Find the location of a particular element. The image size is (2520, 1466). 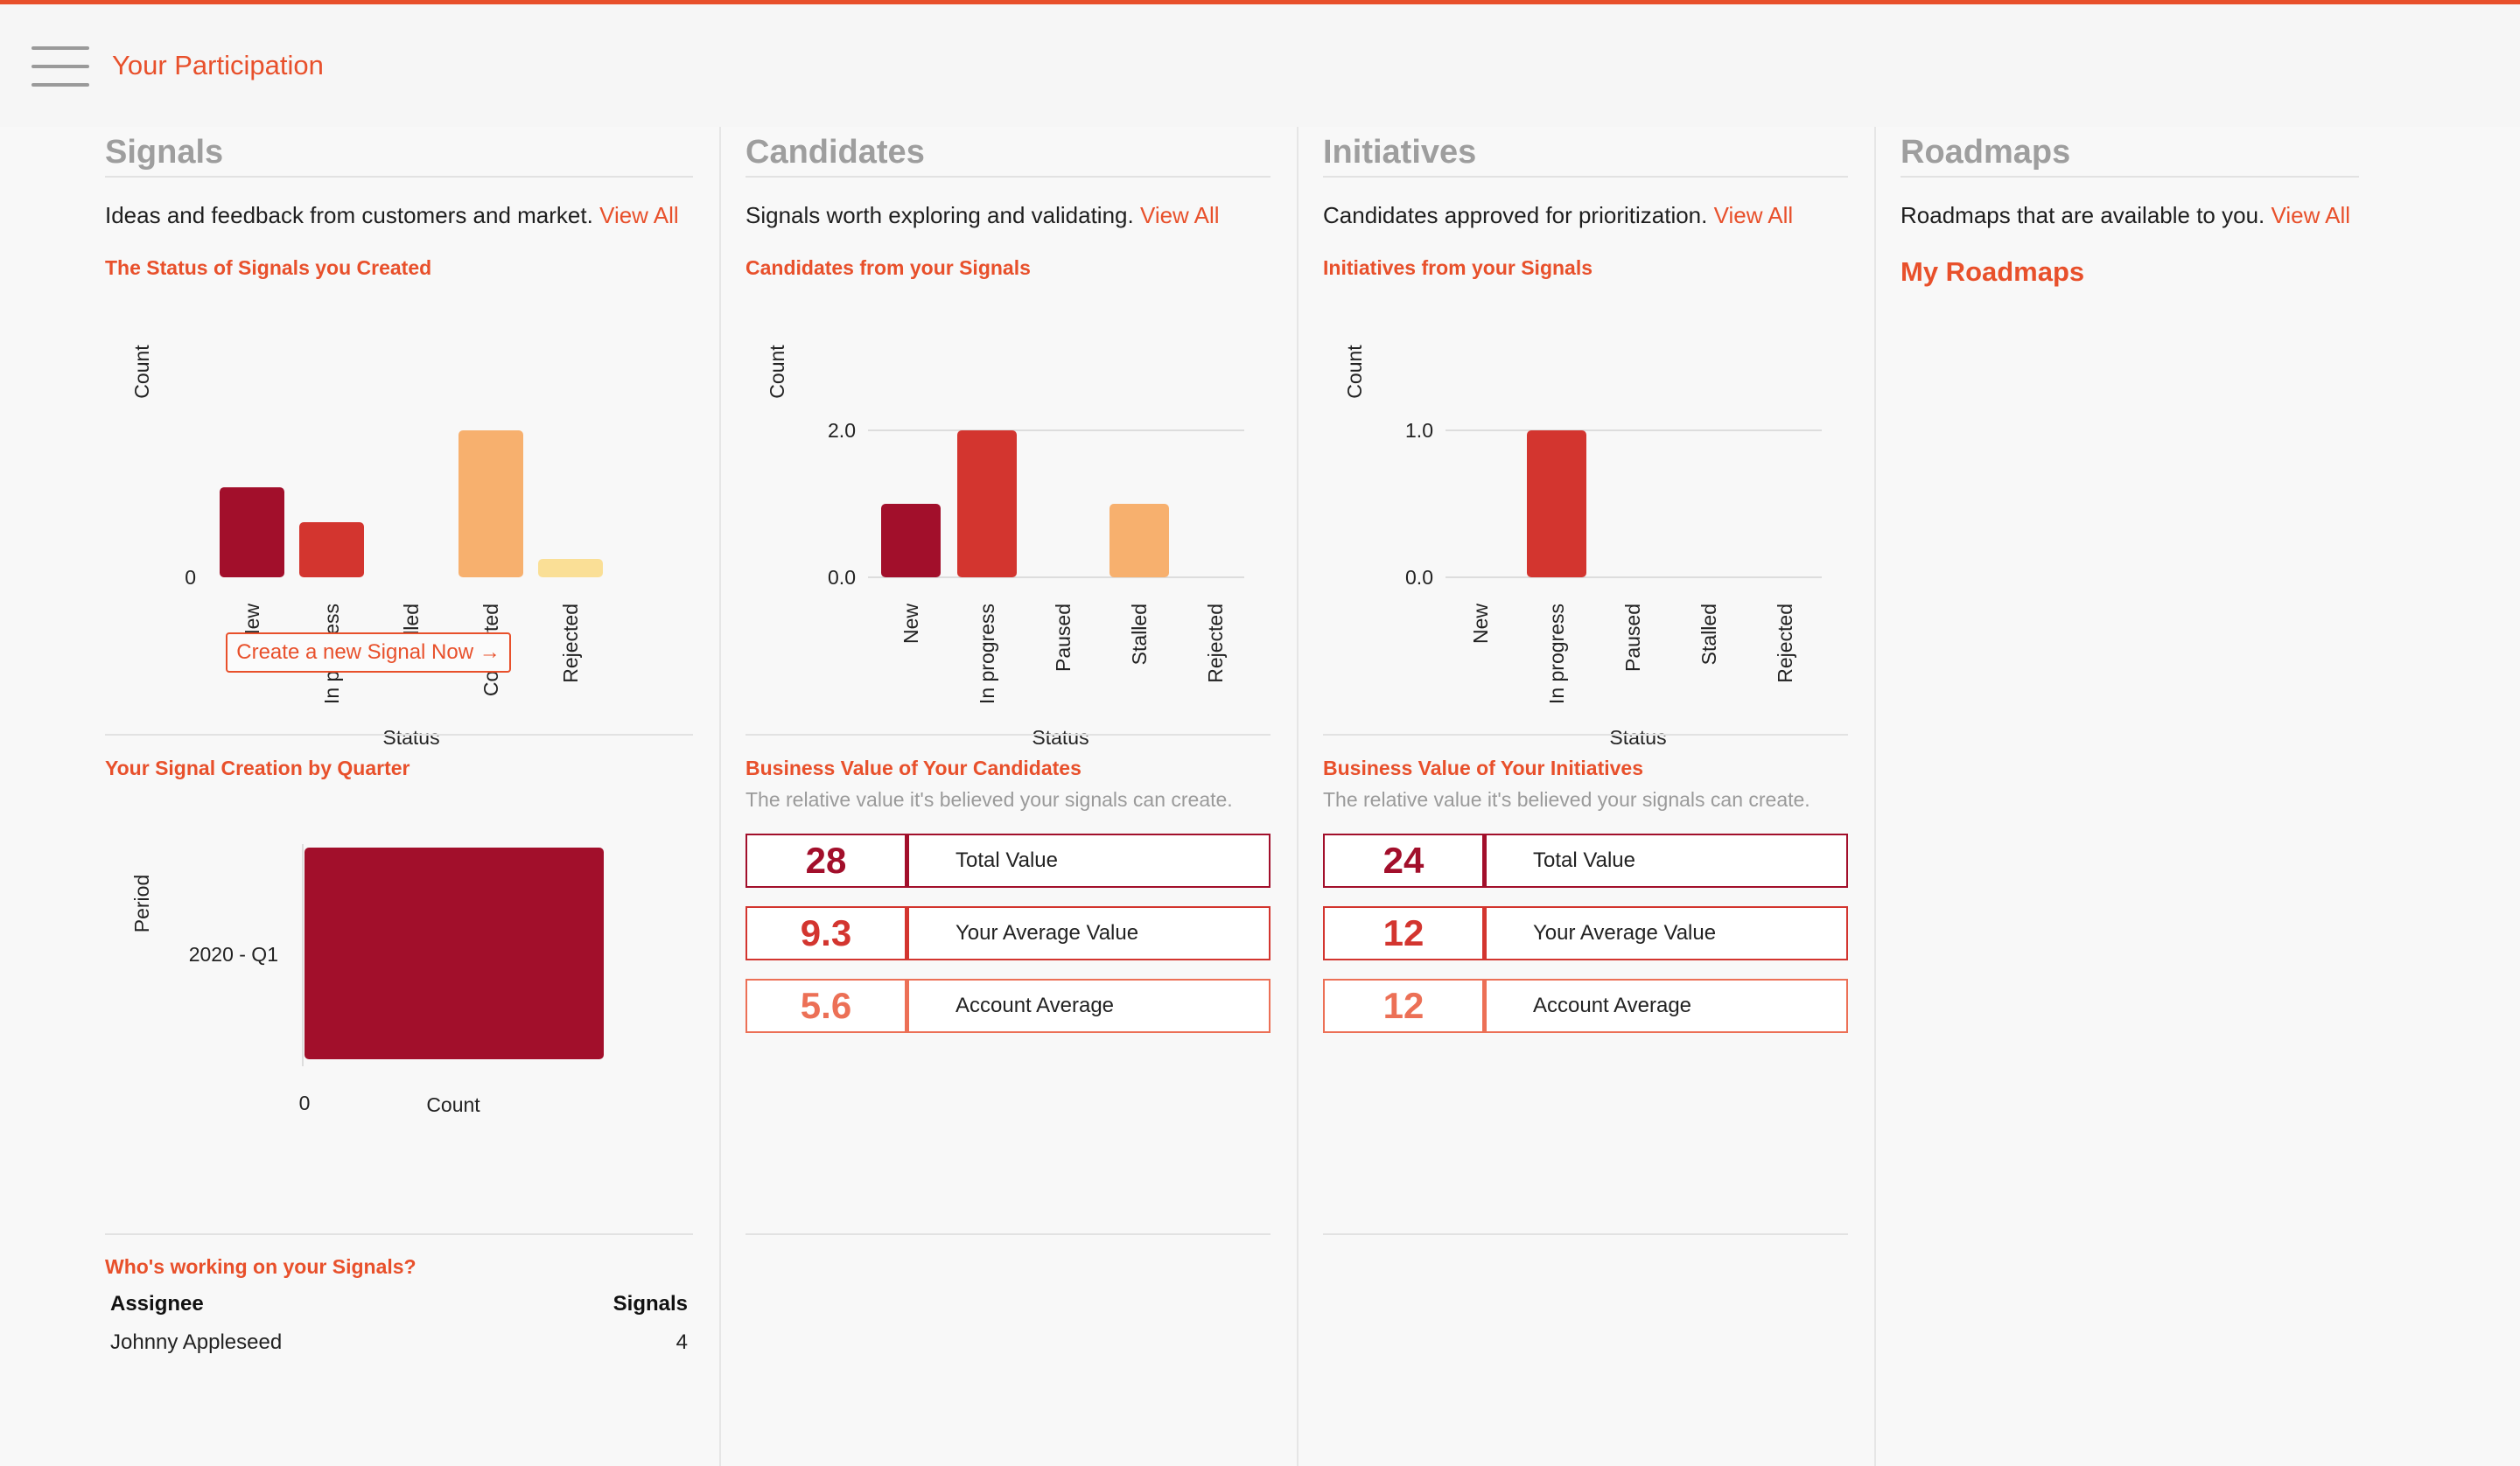

account-average-number: 5.6 is located at coordinates (826, 1006).